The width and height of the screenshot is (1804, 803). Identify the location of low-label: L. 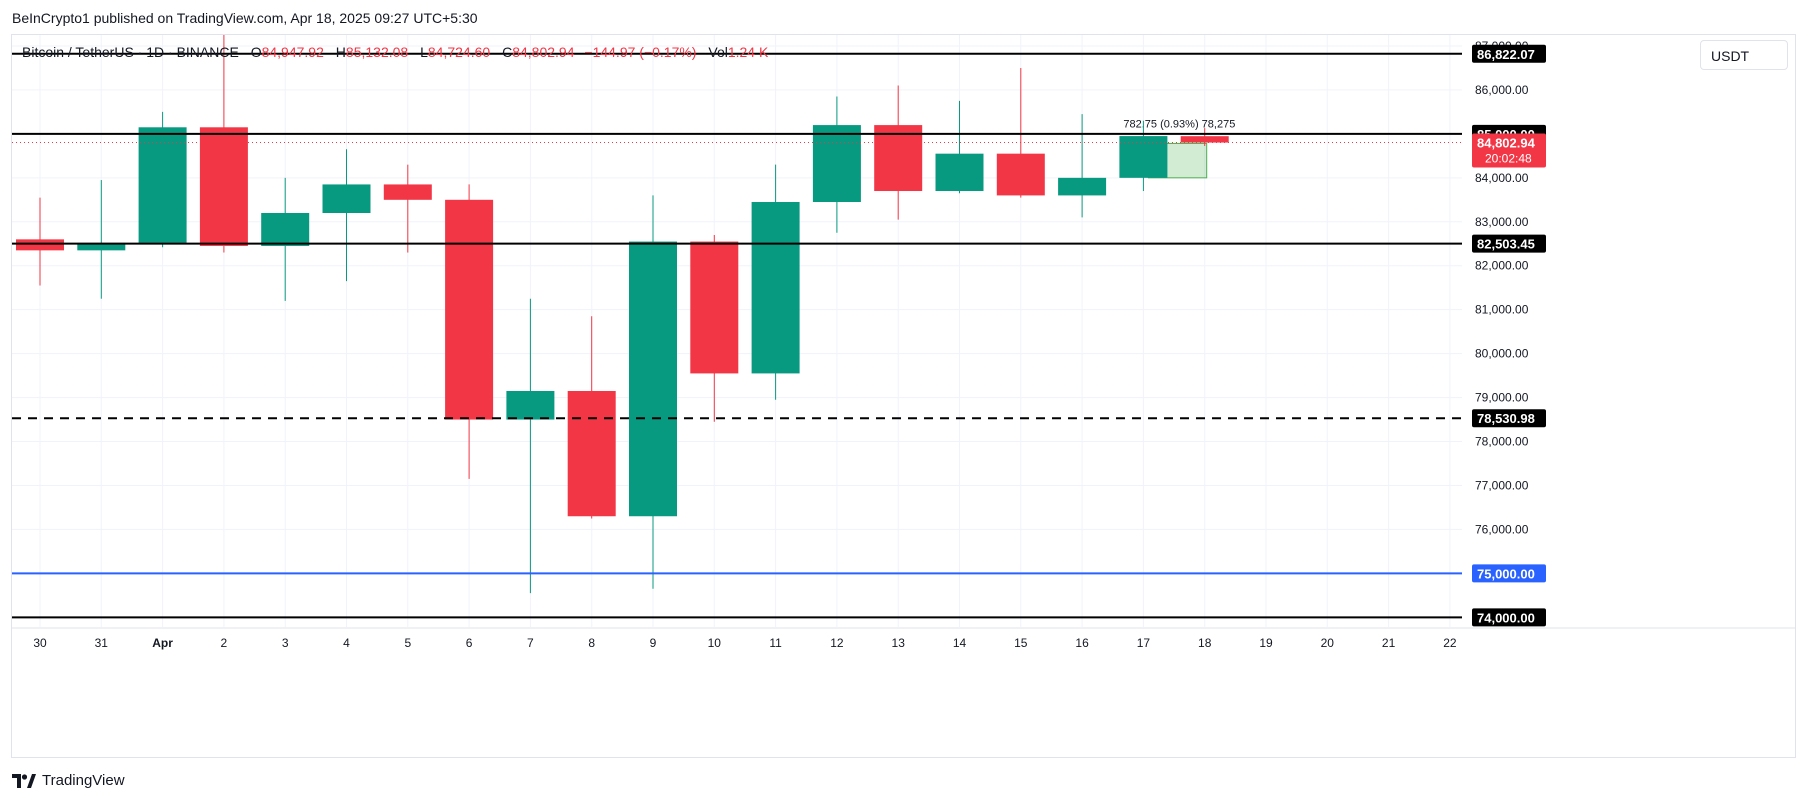
(424, 52).